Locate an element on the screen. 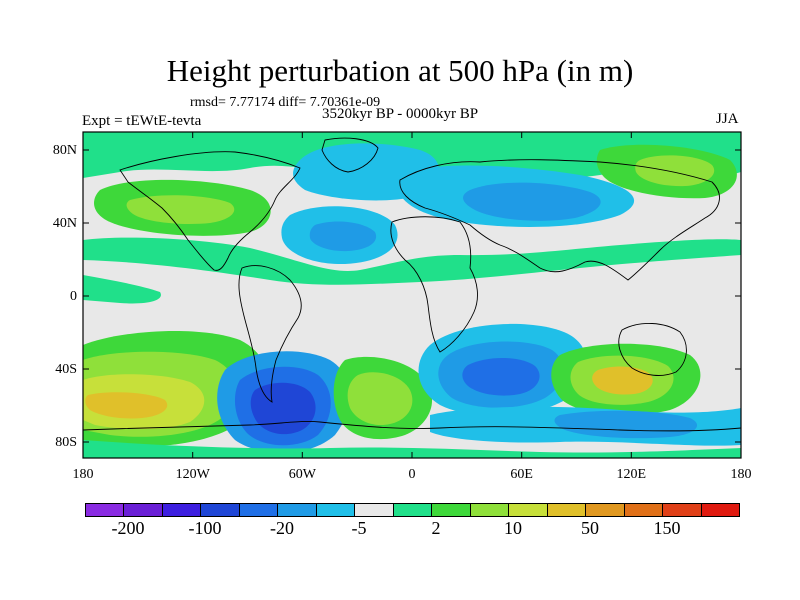 This screenshot has width=800, height=600. colorbar is located at coordinates (412, 510).